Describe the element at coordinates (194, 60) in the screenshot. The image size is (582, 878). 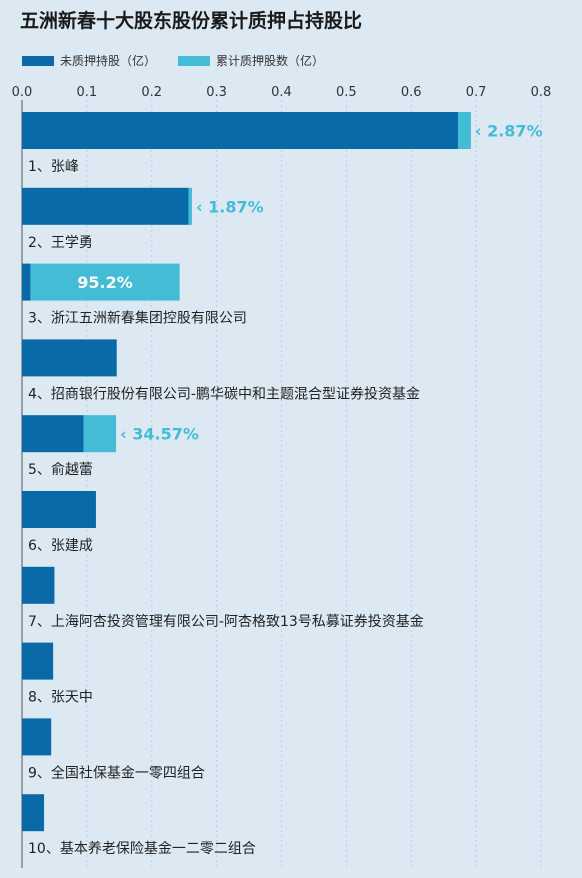
I see `legend-swatch-pledged` at that location.